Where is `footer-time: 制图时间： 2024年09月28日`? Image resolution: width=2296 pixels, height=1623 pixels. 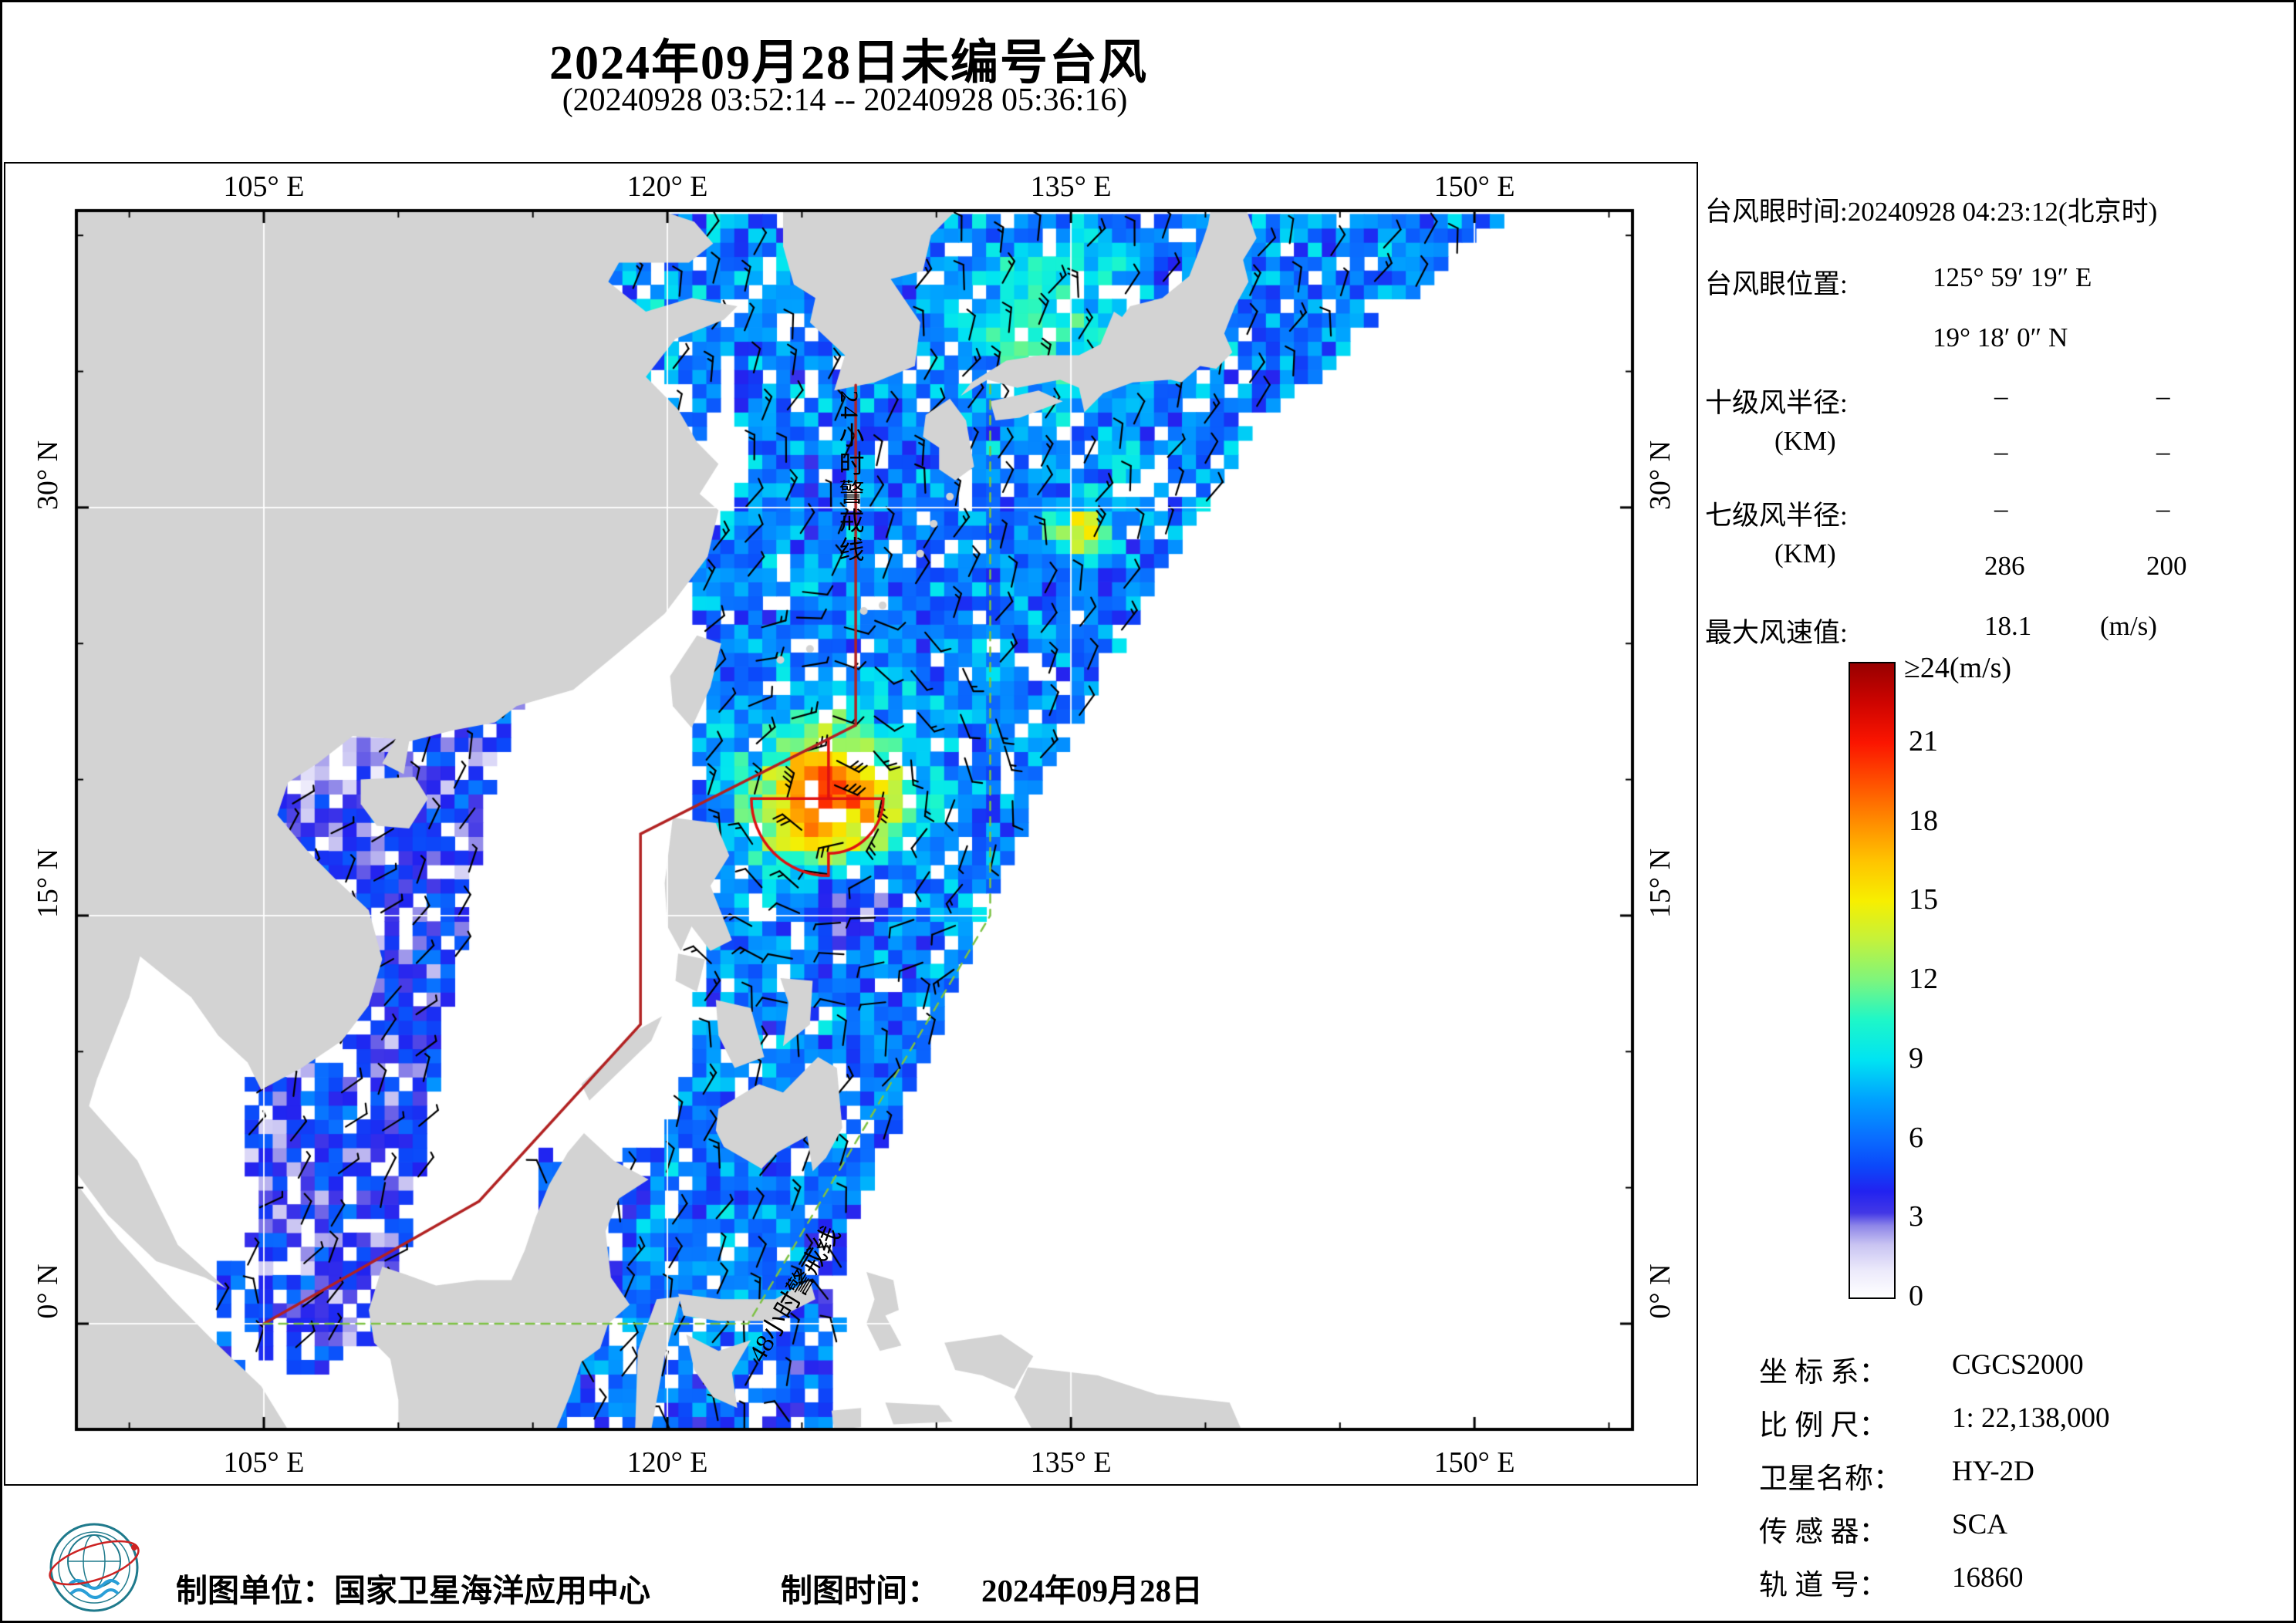 footer-time: 制图时间： 2024年09月28日 is located at coordinates (992, 1587).